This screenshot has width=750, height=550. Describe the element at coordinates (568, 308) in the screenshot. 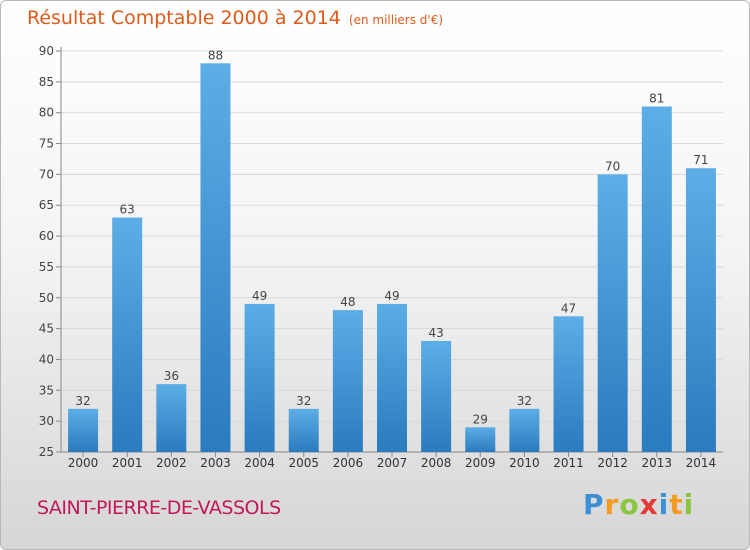

I see `data-label-2011: 47` at that location.